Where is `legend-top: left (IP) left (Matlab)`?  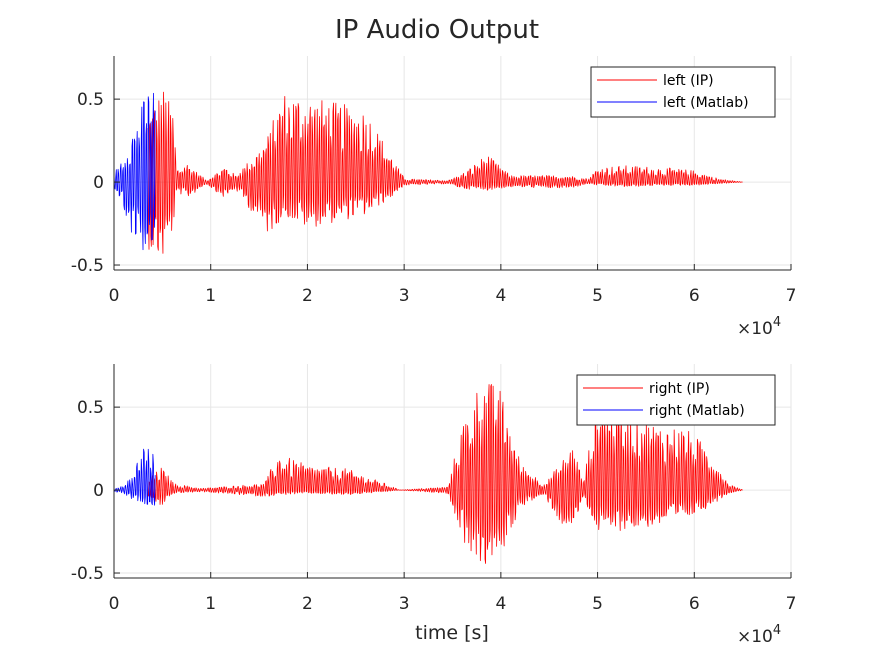
legend-top: left (IP) left (Matlab) is located at coordinates (683, 92).